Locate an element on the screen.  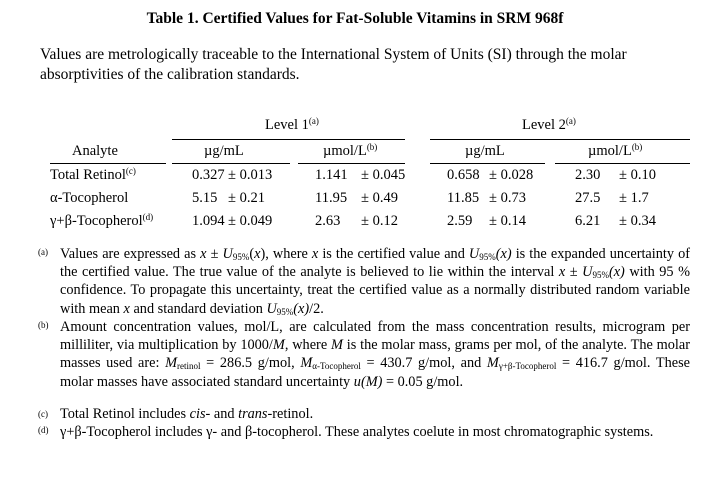
certified-value: 2.30 is located at coordinates (588, 175).